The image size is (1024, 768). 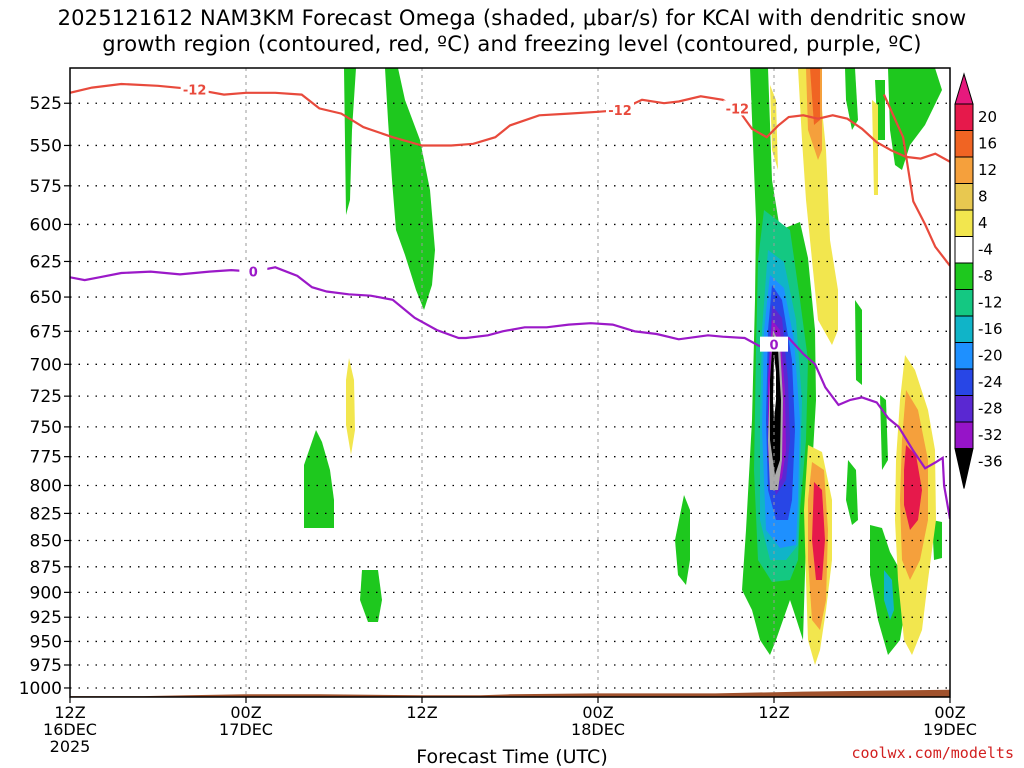 What do you see at coordinates (46, 642) in the screenshot?
I see `y-tick-label: 950` at bounding box center [46, 642].